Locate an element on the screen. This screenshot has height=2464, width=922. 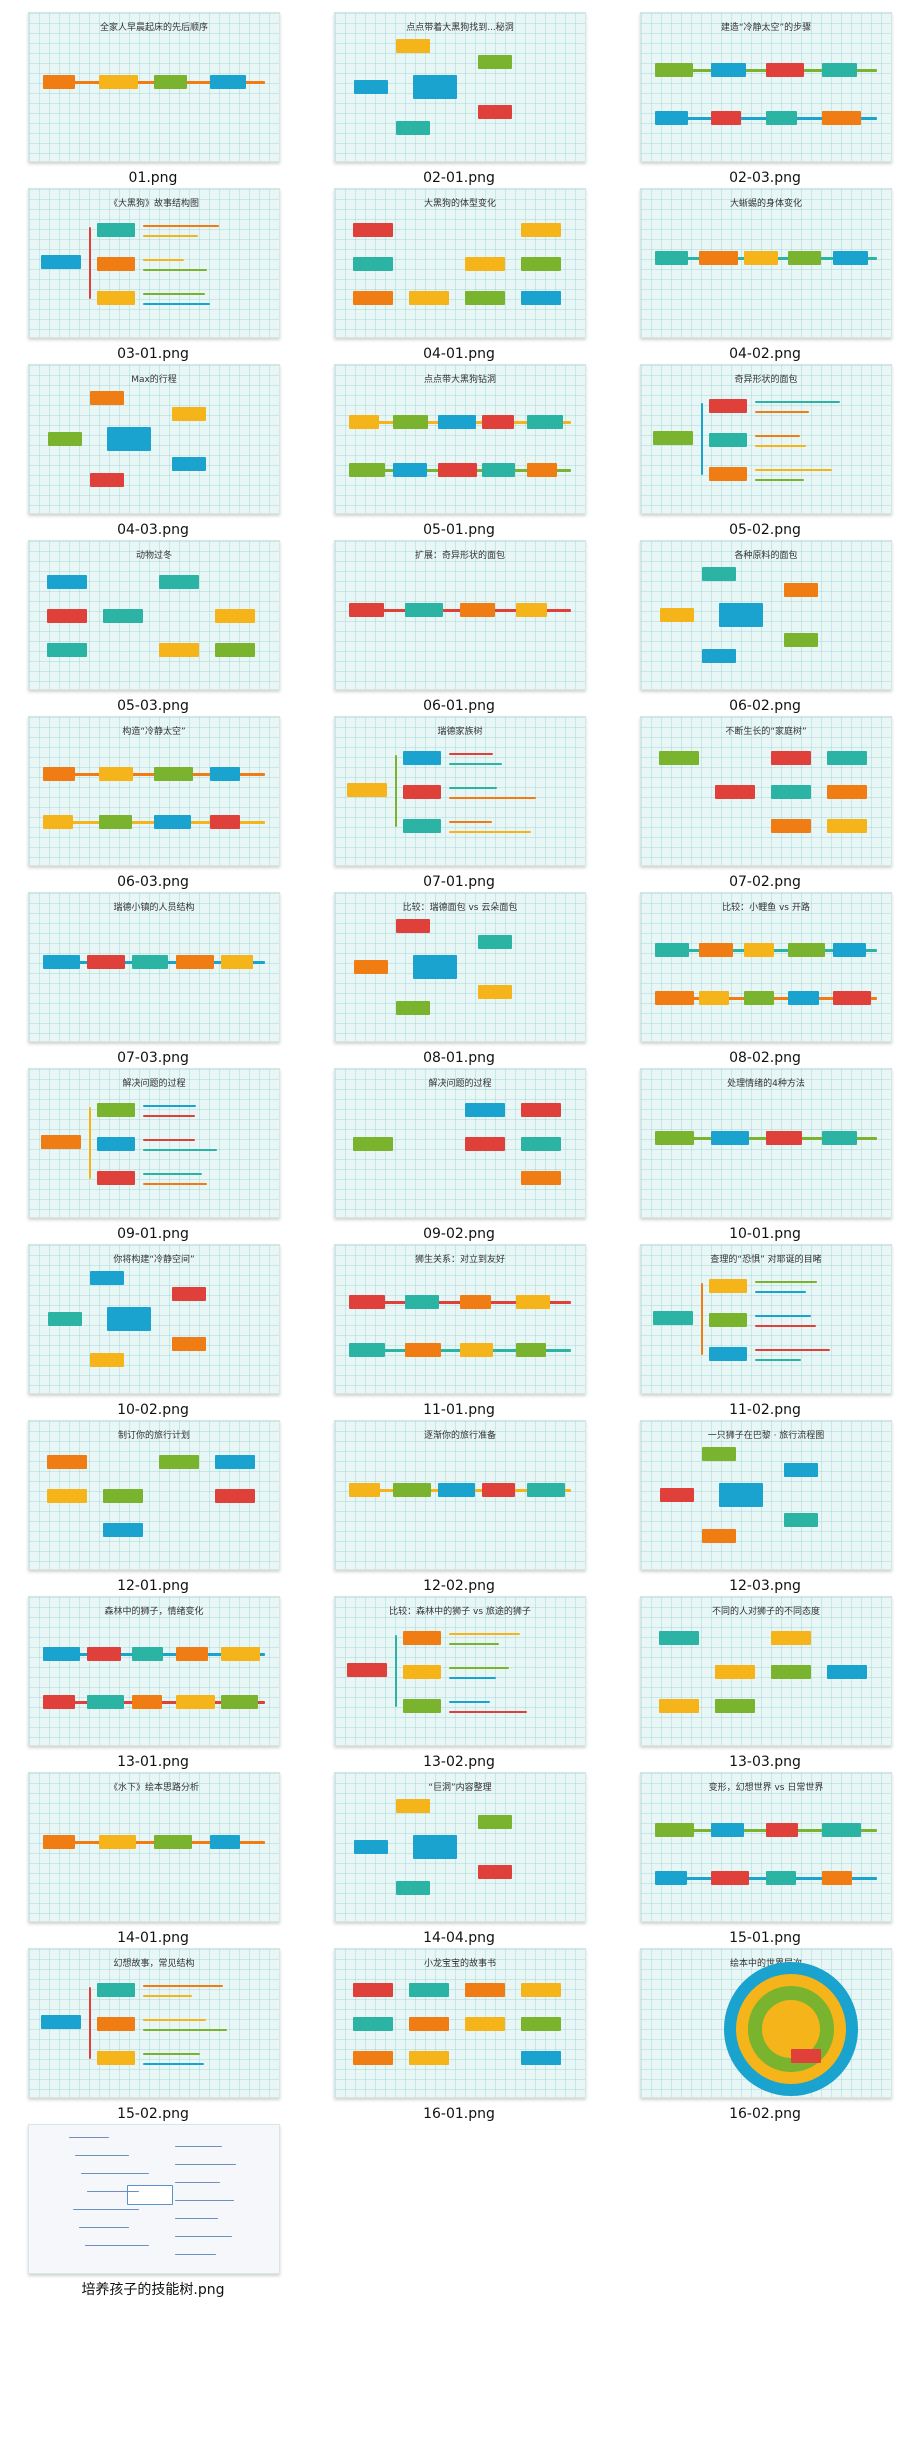
thumbnail-image: 狮生关系：对立到友好 is located at coordinates (460, 1319).